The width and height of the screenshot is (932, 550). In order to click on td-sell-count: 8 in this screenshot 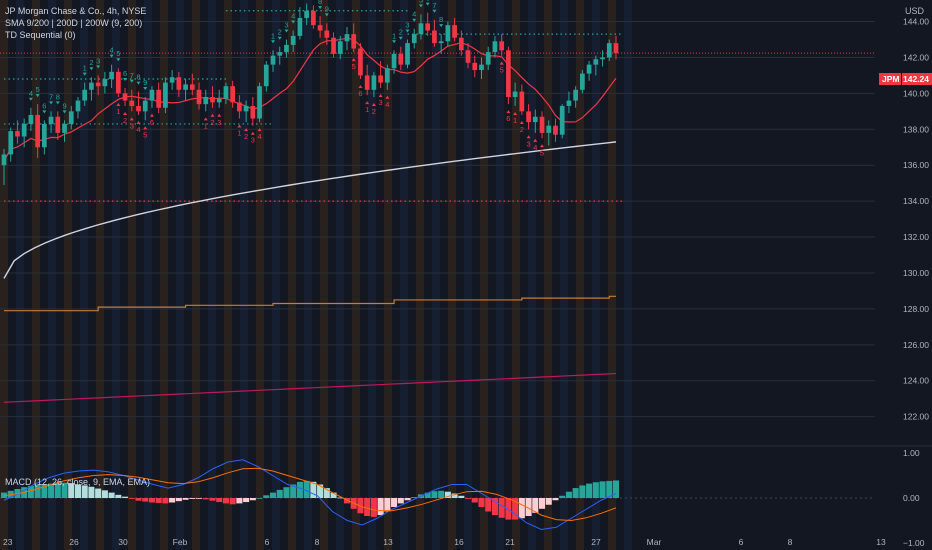, I will do `click(320, 3)`.